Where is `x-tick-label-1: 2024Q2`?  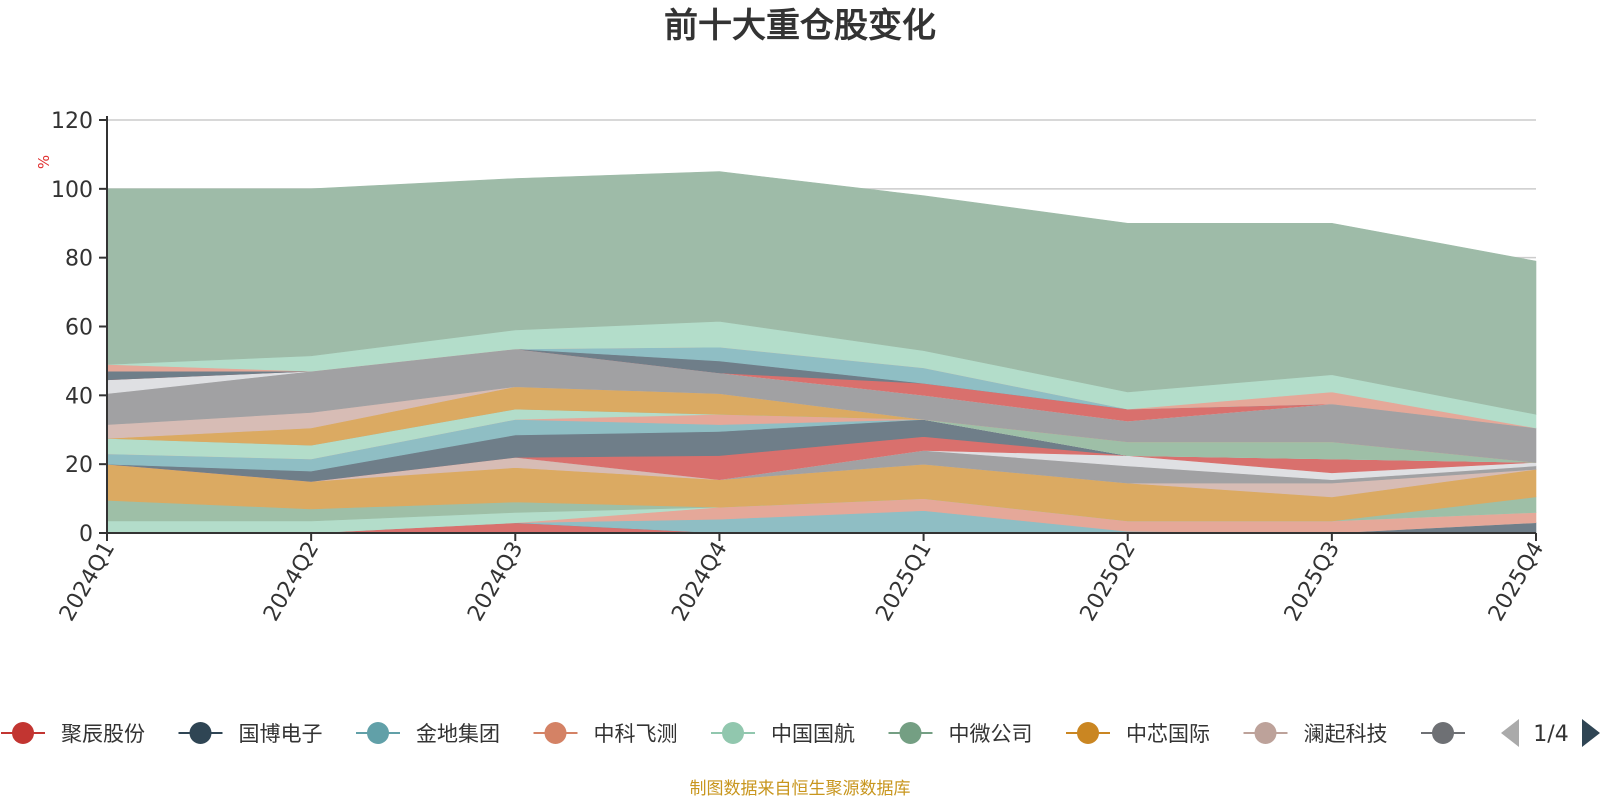
x-tick-label-1: 2024Q2 is located at coordinates (291, 582).